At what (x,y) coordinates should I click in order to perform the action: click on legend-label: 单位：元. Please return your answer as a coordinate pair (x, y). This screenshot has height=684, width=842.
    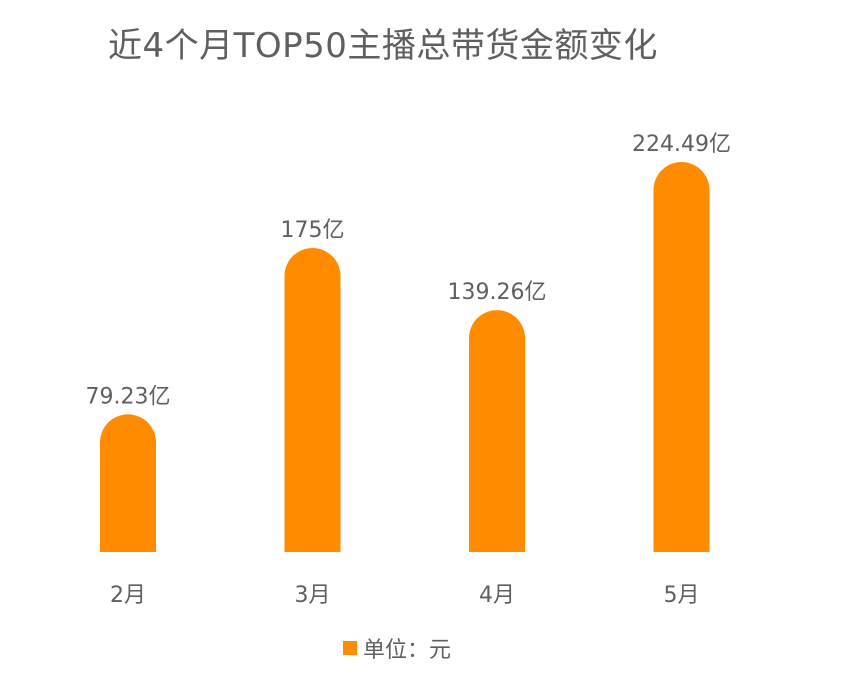
    Looking at the image, I should click on (407, 650).